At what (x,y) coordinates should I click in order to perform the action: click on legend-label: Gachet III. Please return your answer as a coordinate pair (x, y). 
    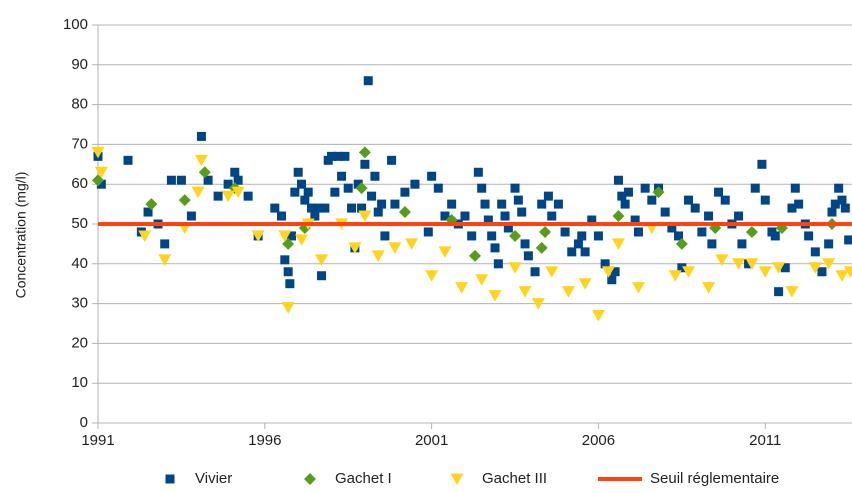
    Looking at the image, I should click on (514, 478).